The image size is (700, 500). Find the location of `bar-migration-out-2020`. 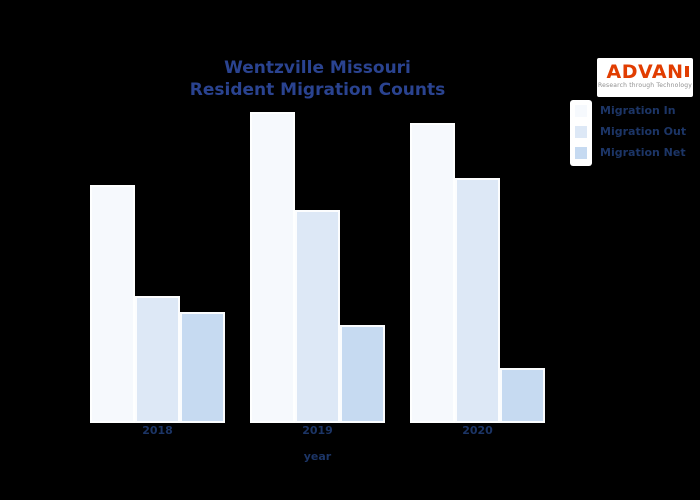

bar-migration-out-2020 is located at coordinates (477, 300).